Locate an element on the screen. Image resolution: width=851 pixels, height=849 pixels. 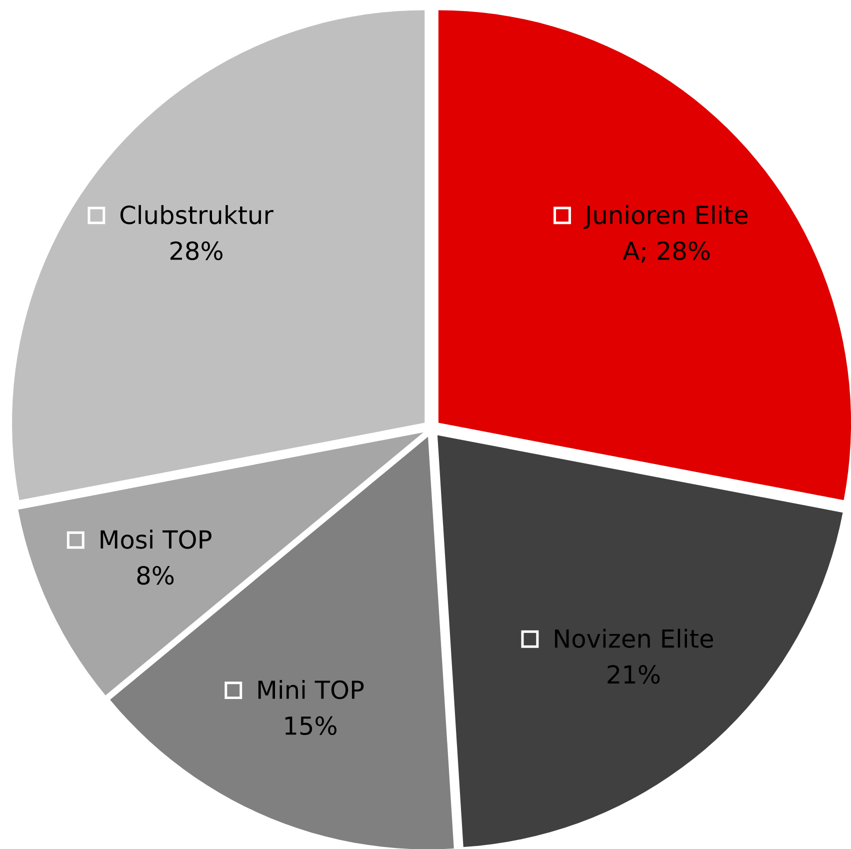
data-label: 21% is located at coordinates (634, 674).